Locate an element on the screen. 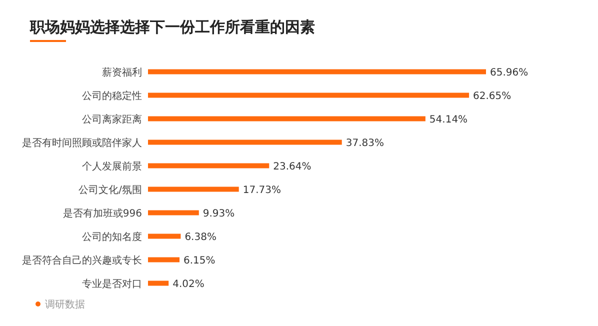  data-label: 17.73% is located at coordinates (261, 190).